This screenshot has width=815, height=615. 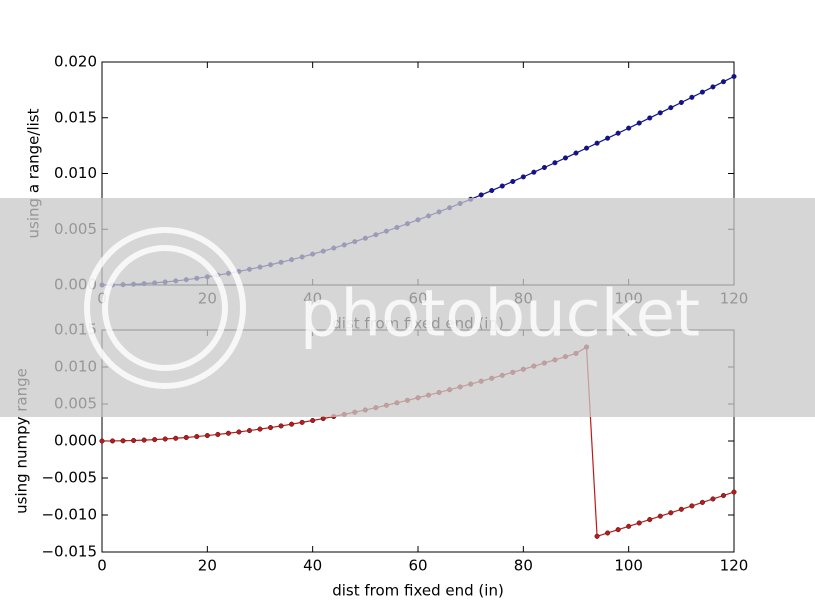 I want to click on y-tick-label: 0.000, so click(x=75, y=441).